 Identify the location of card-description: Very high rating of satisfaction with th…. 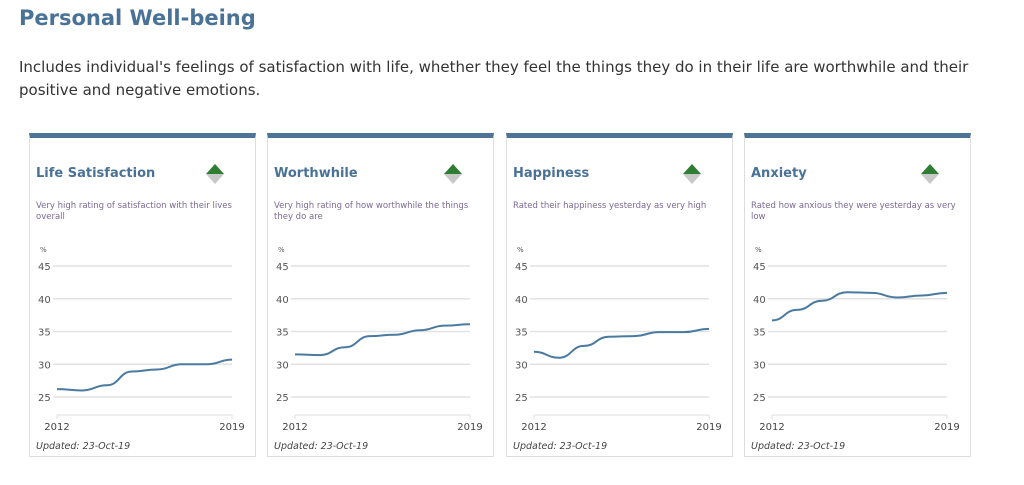
(134, 211).